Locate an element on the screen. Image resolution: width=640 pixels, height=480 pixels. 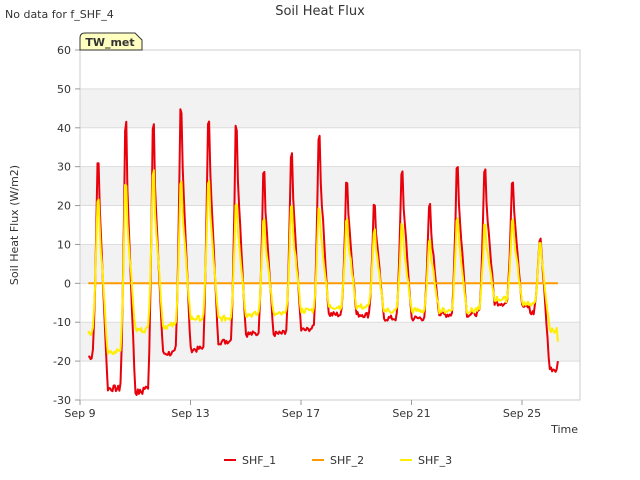
x-tick-label: Sep 17 is located at coordinates (301, 413).